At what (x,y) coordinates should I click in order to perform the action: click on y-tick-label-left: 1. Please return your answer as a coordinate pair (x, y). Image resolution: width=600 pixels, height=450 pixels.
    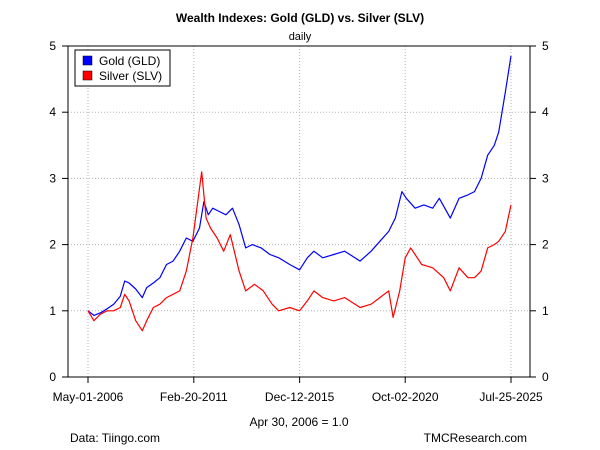
    Looking at the image, I should click on (52, 311).